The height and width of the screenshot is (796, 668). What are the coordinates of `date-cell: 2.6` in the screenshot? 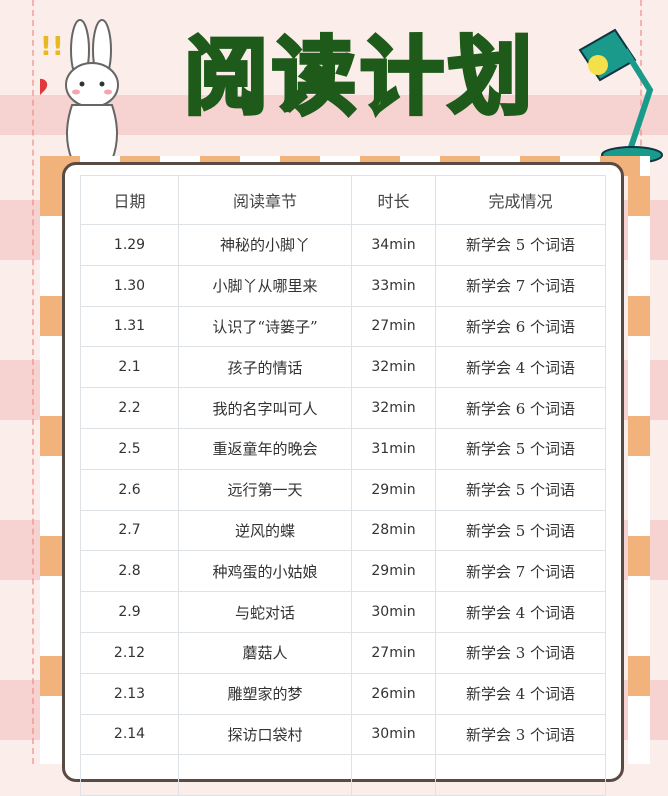 It's located at (129, 489).